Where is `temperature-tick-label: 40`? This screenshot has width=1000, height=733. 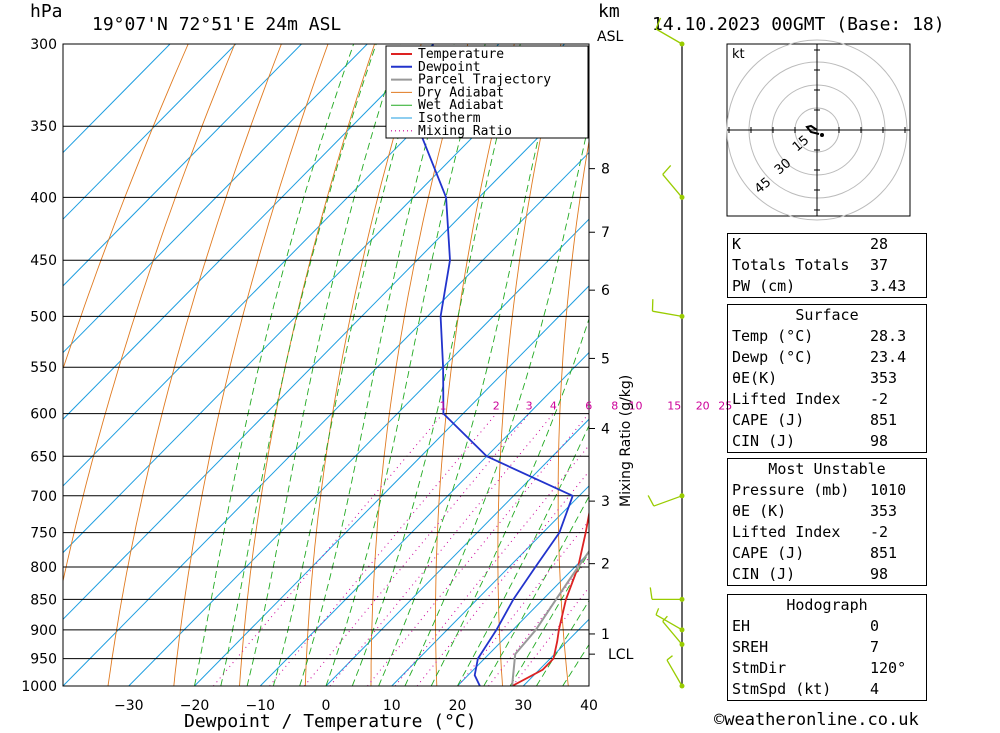
temperature-tick-label: 40 is located at coordinates (589, 706).